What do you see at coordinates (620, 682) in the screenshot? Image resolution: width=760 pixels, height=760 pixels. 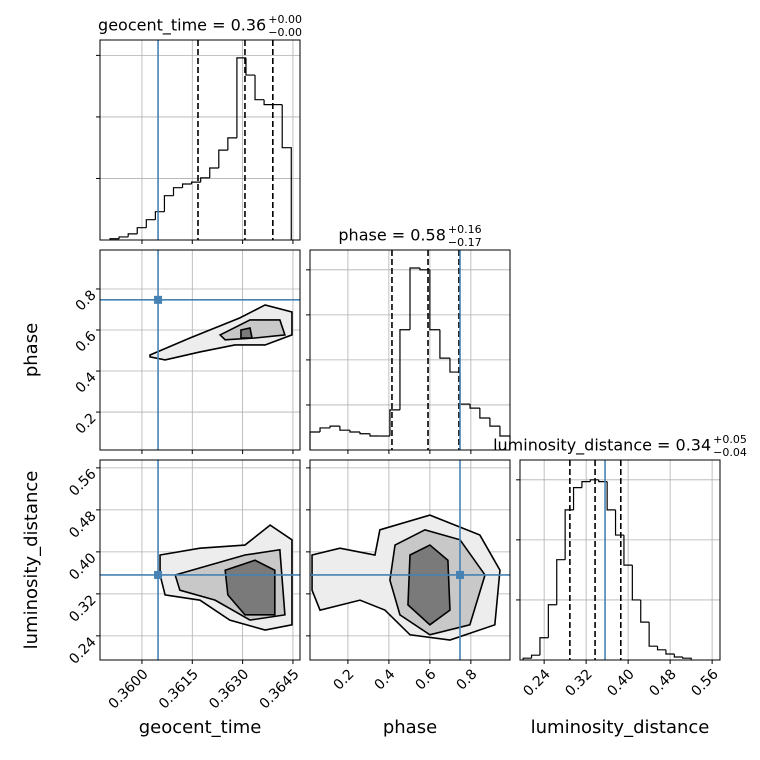 I see `x-tick-label: 0.40` at bounding box center [620, 682].